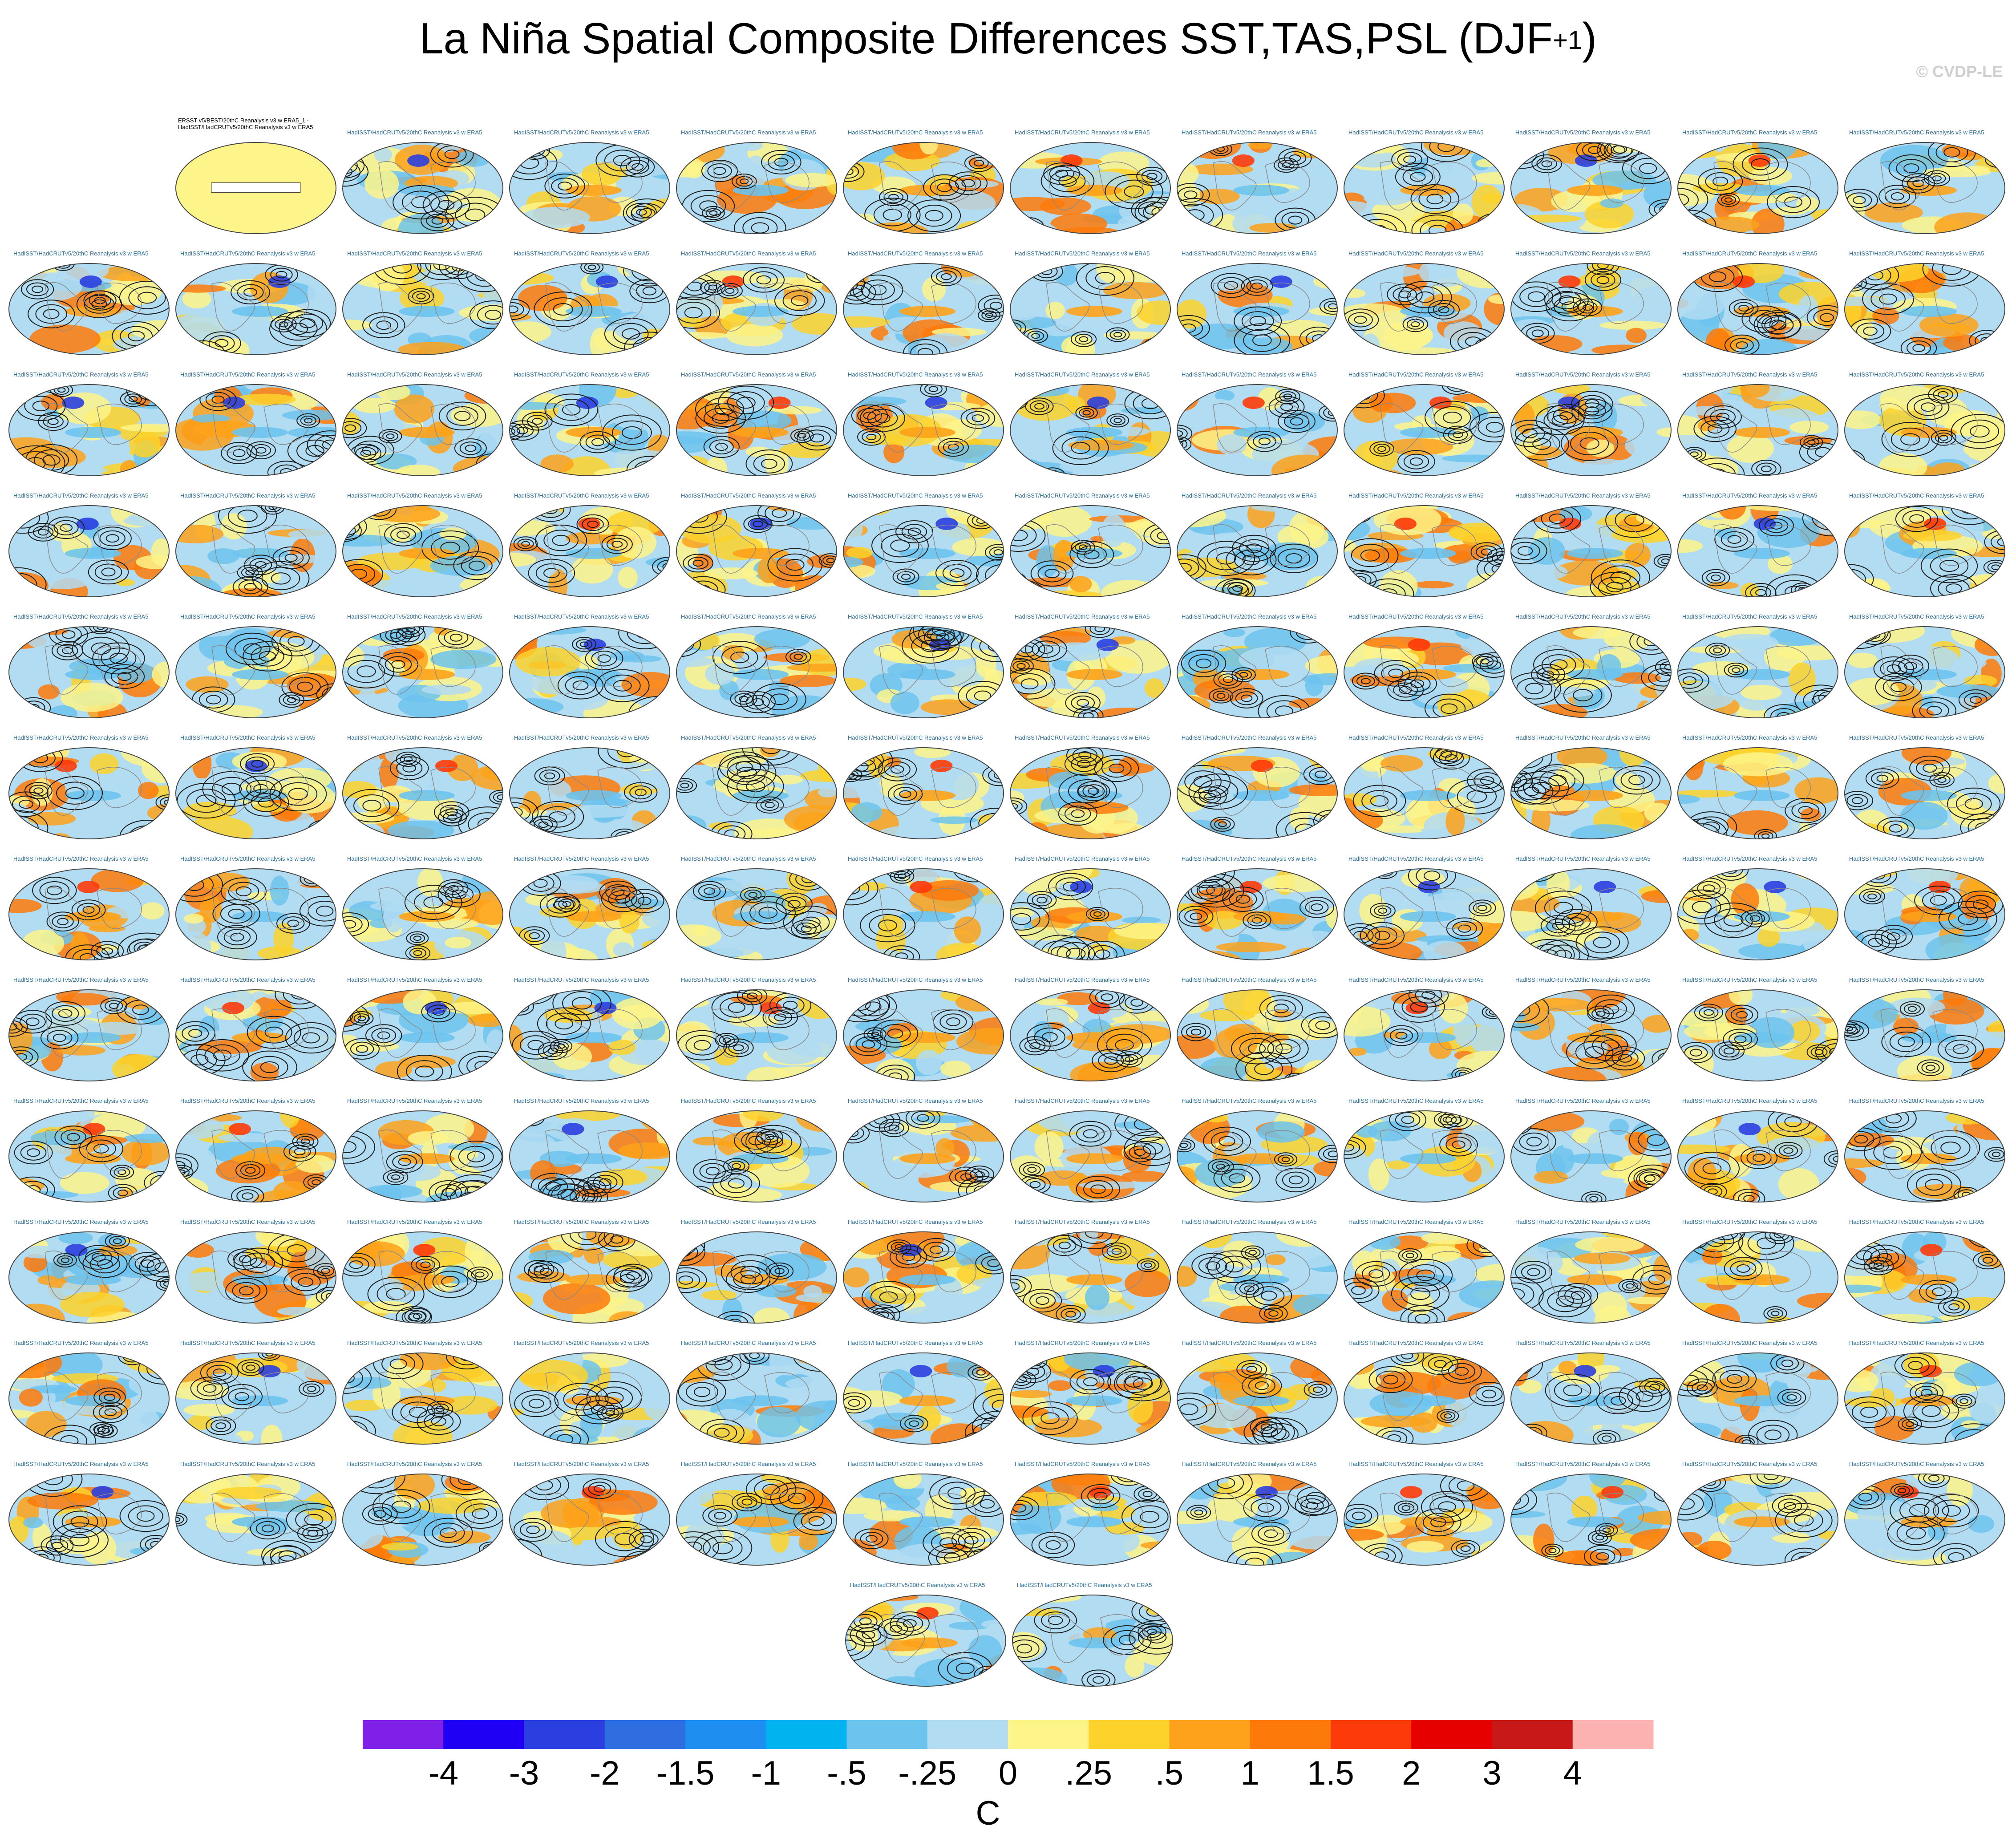 The image size is (2016, 1834). What do you see at coordinates (1568, 40) in the screenshot?
I see `title-superscript: +1` at bounding box center [1568, 40].